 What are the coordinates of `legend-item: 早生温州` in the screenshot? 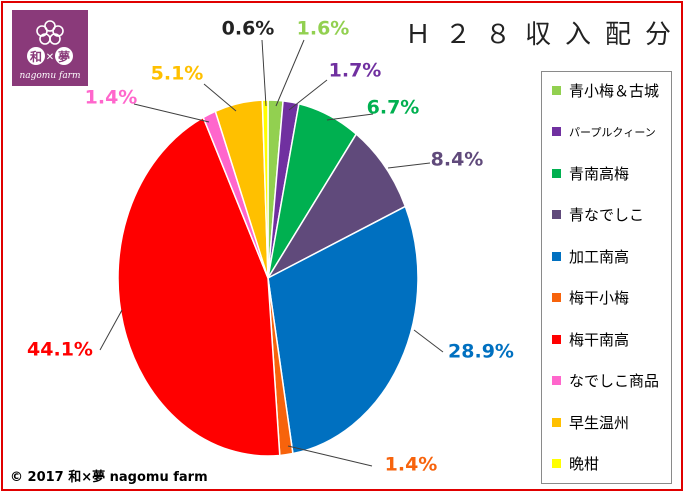 It's located at (590, 422).